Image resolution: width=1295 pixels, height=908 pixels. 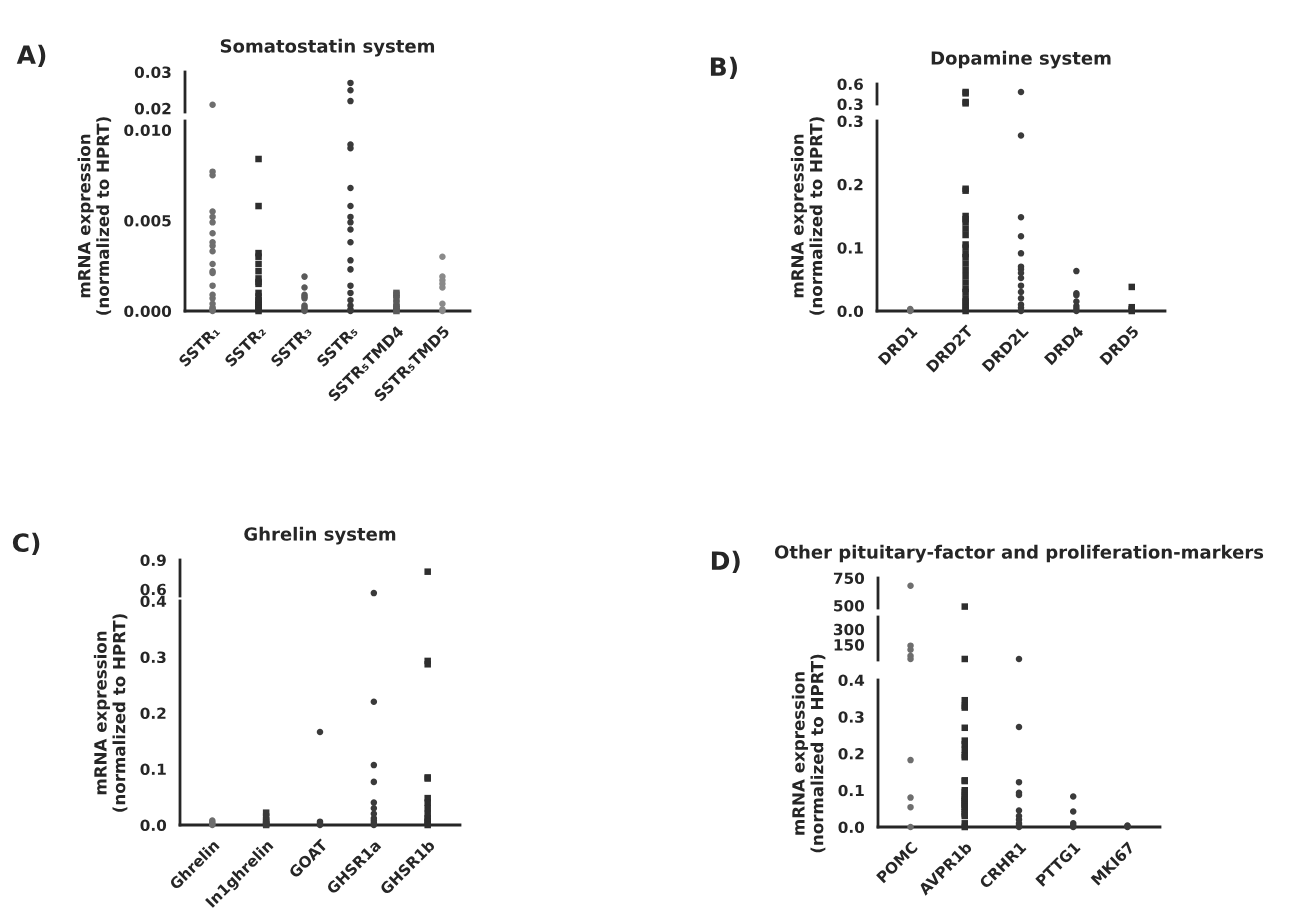 I want to click on y-tick-label: 0.010, so click(x=148, y=130).